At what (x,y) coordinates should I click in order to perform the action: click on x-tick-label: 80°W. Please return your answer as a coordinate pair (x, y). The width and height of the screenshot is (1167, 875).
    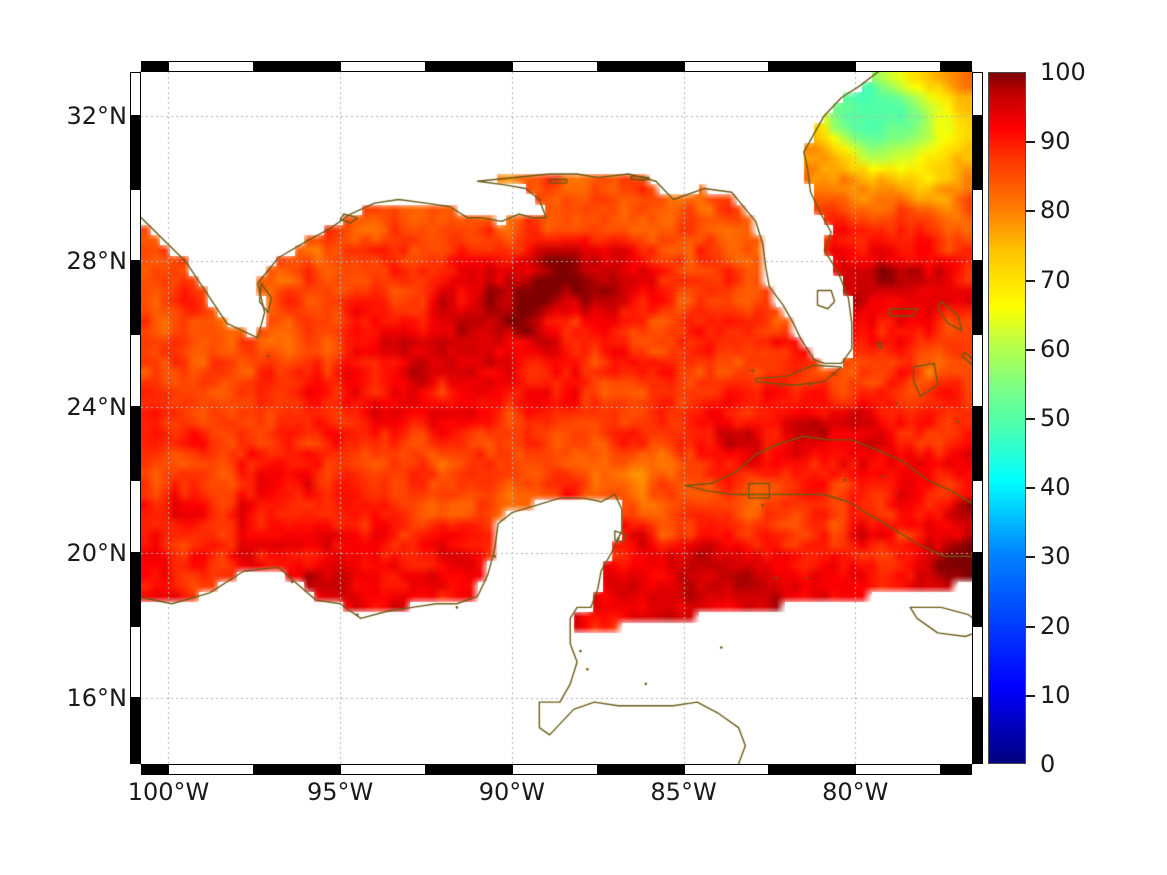
    Looking at the image, I should click on (855, 792).